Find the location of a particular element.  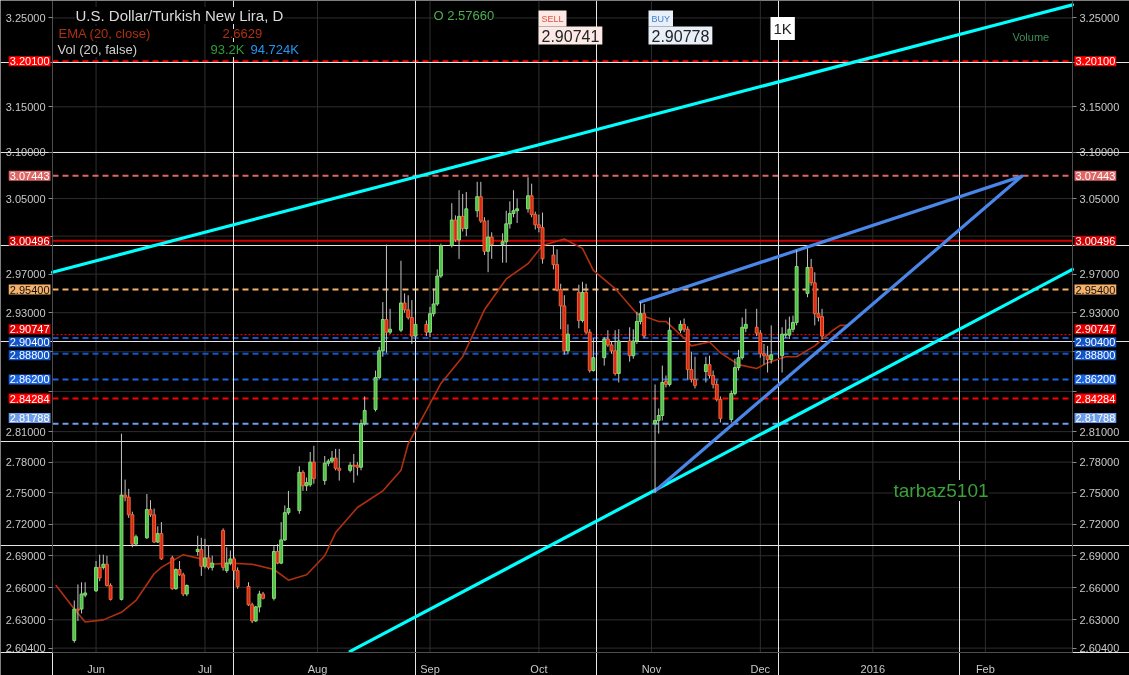

x-tick-label: Jul is located at coordinates (204, 668).